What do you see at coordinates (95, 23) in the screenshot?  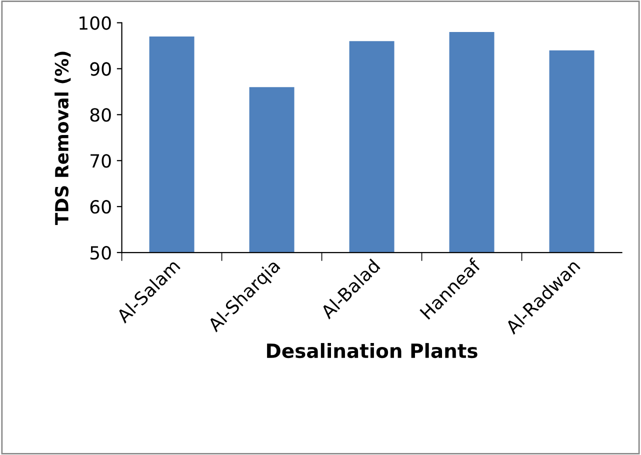 I see `y-tick-label: 100` at bounding box center [95, 23].